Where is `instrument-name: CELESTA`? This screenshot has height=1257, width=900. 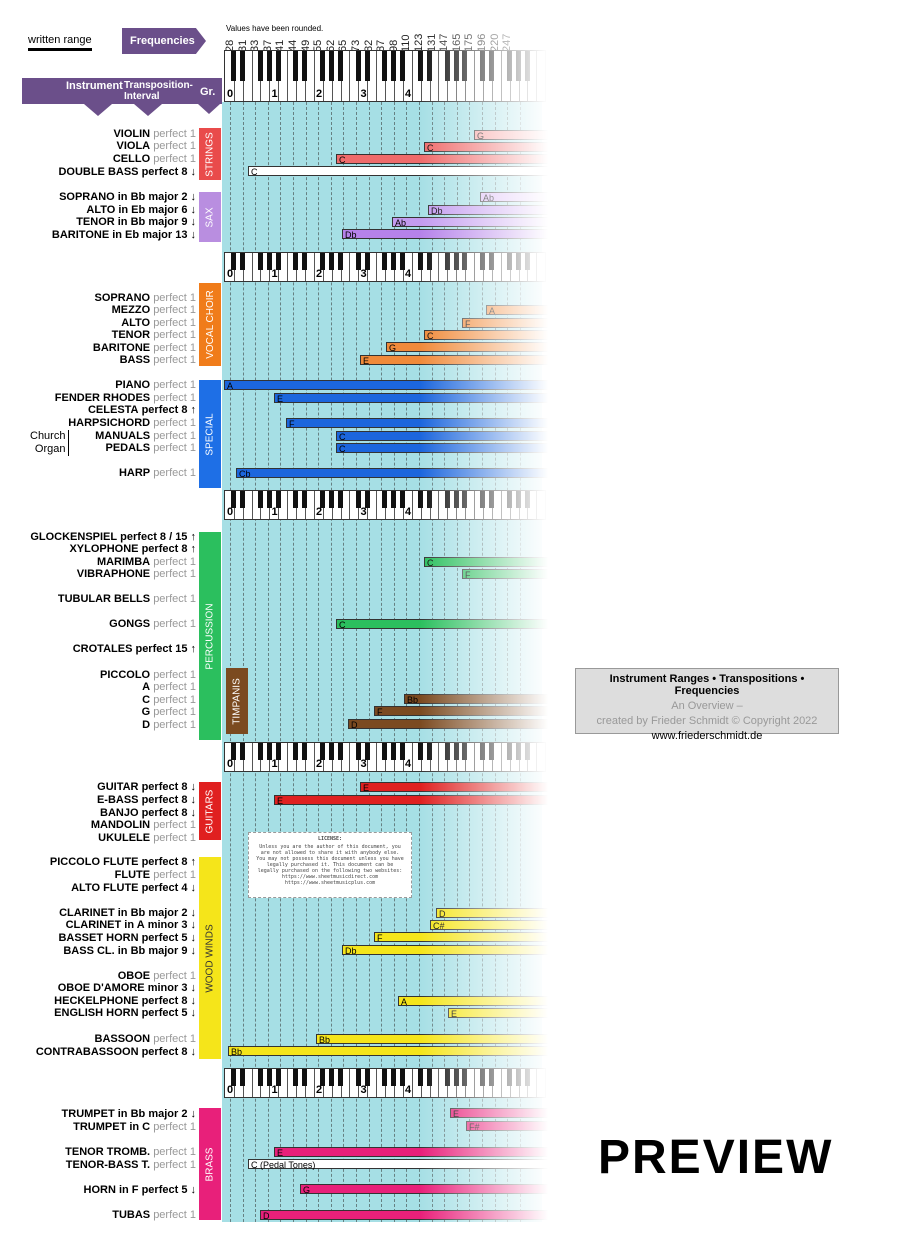
instrument-name: CELESTA is located at coordinates (113, 410).